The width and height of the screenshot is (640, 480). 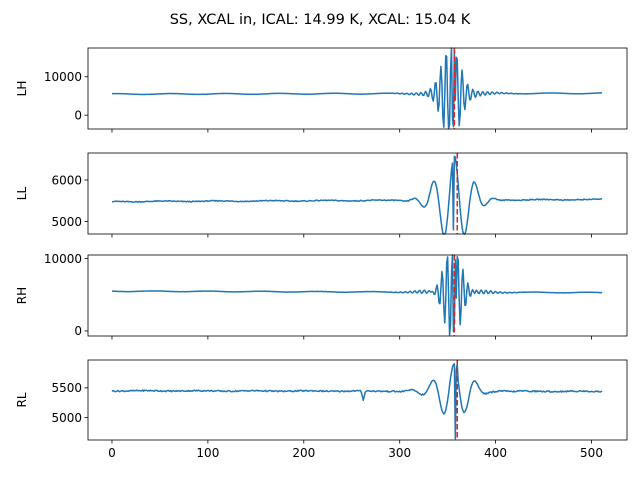 I want to click on x-tick-label: 200, so click(x=303, y=453).